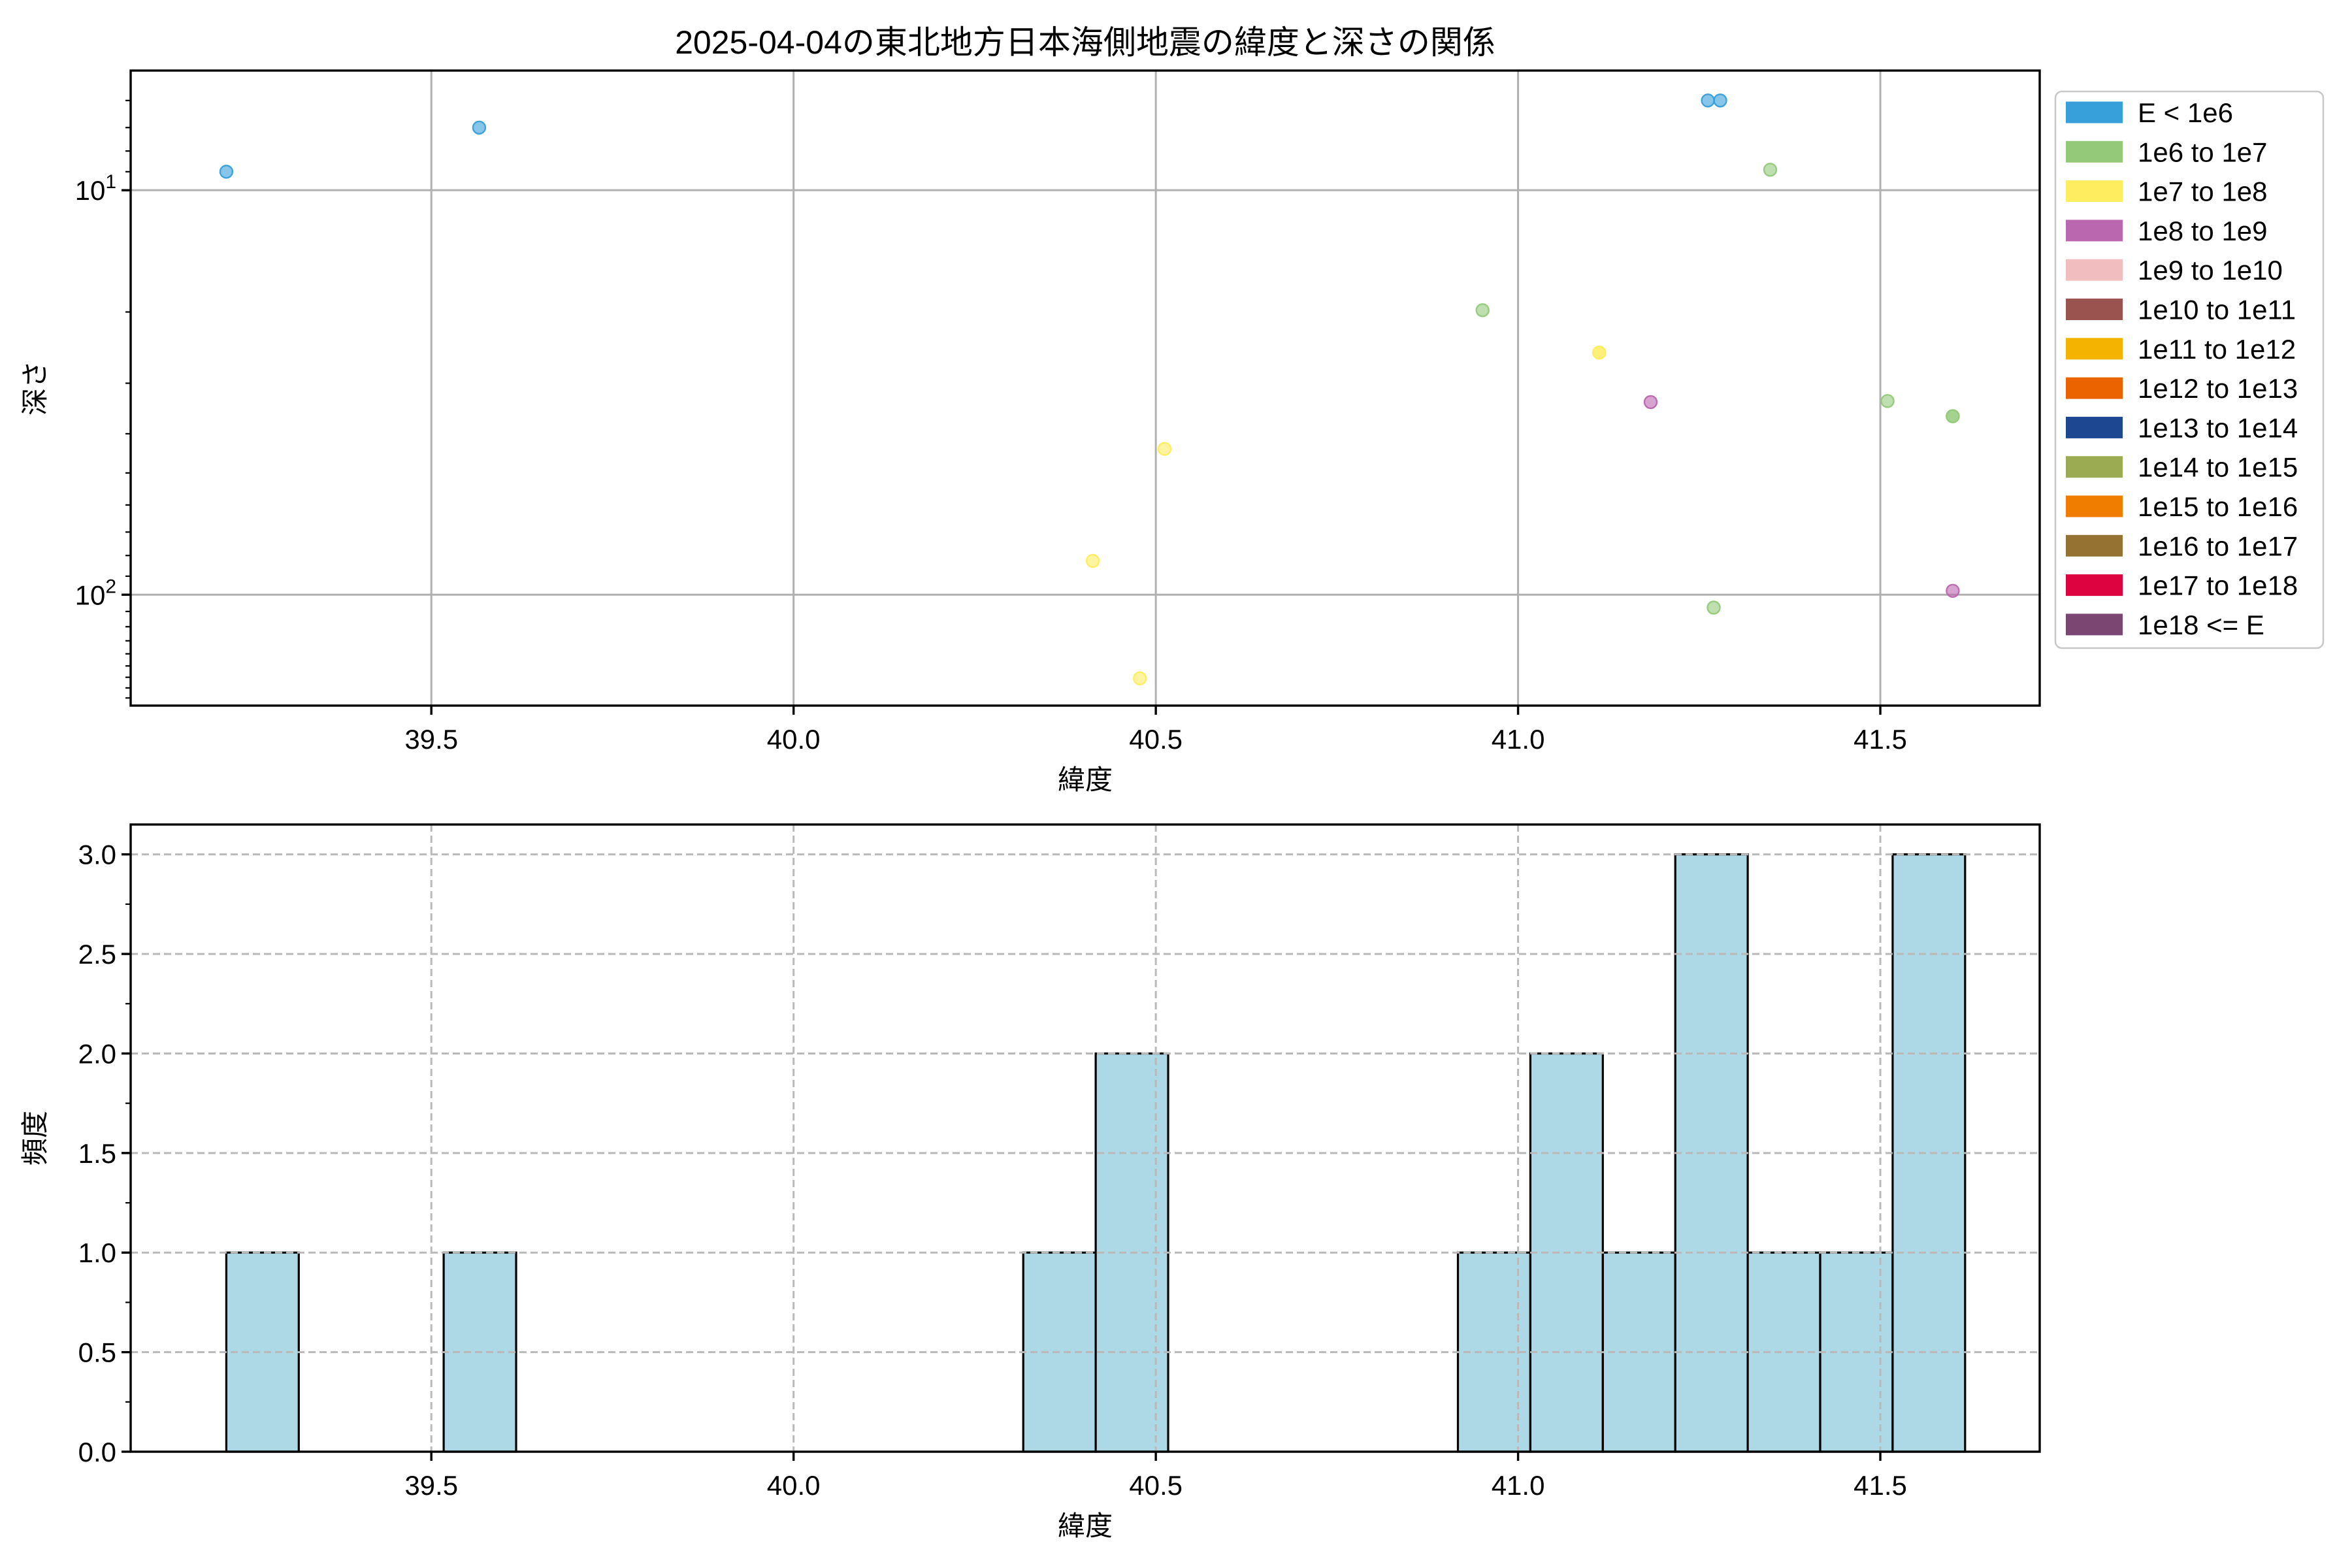 The image size is (2352, 1568). What do you see at coordinates (2210, 270) in the screenshot?
I see `legend-label: 1e9 to 1e10` at bounding box center [2210, 270].